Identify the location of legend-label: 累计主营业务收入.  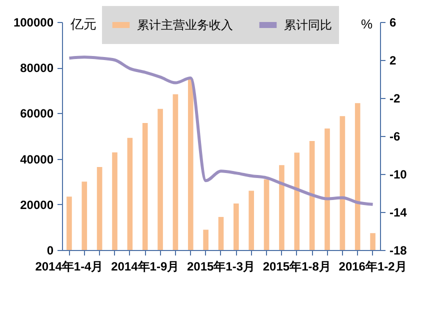
(185, 25).